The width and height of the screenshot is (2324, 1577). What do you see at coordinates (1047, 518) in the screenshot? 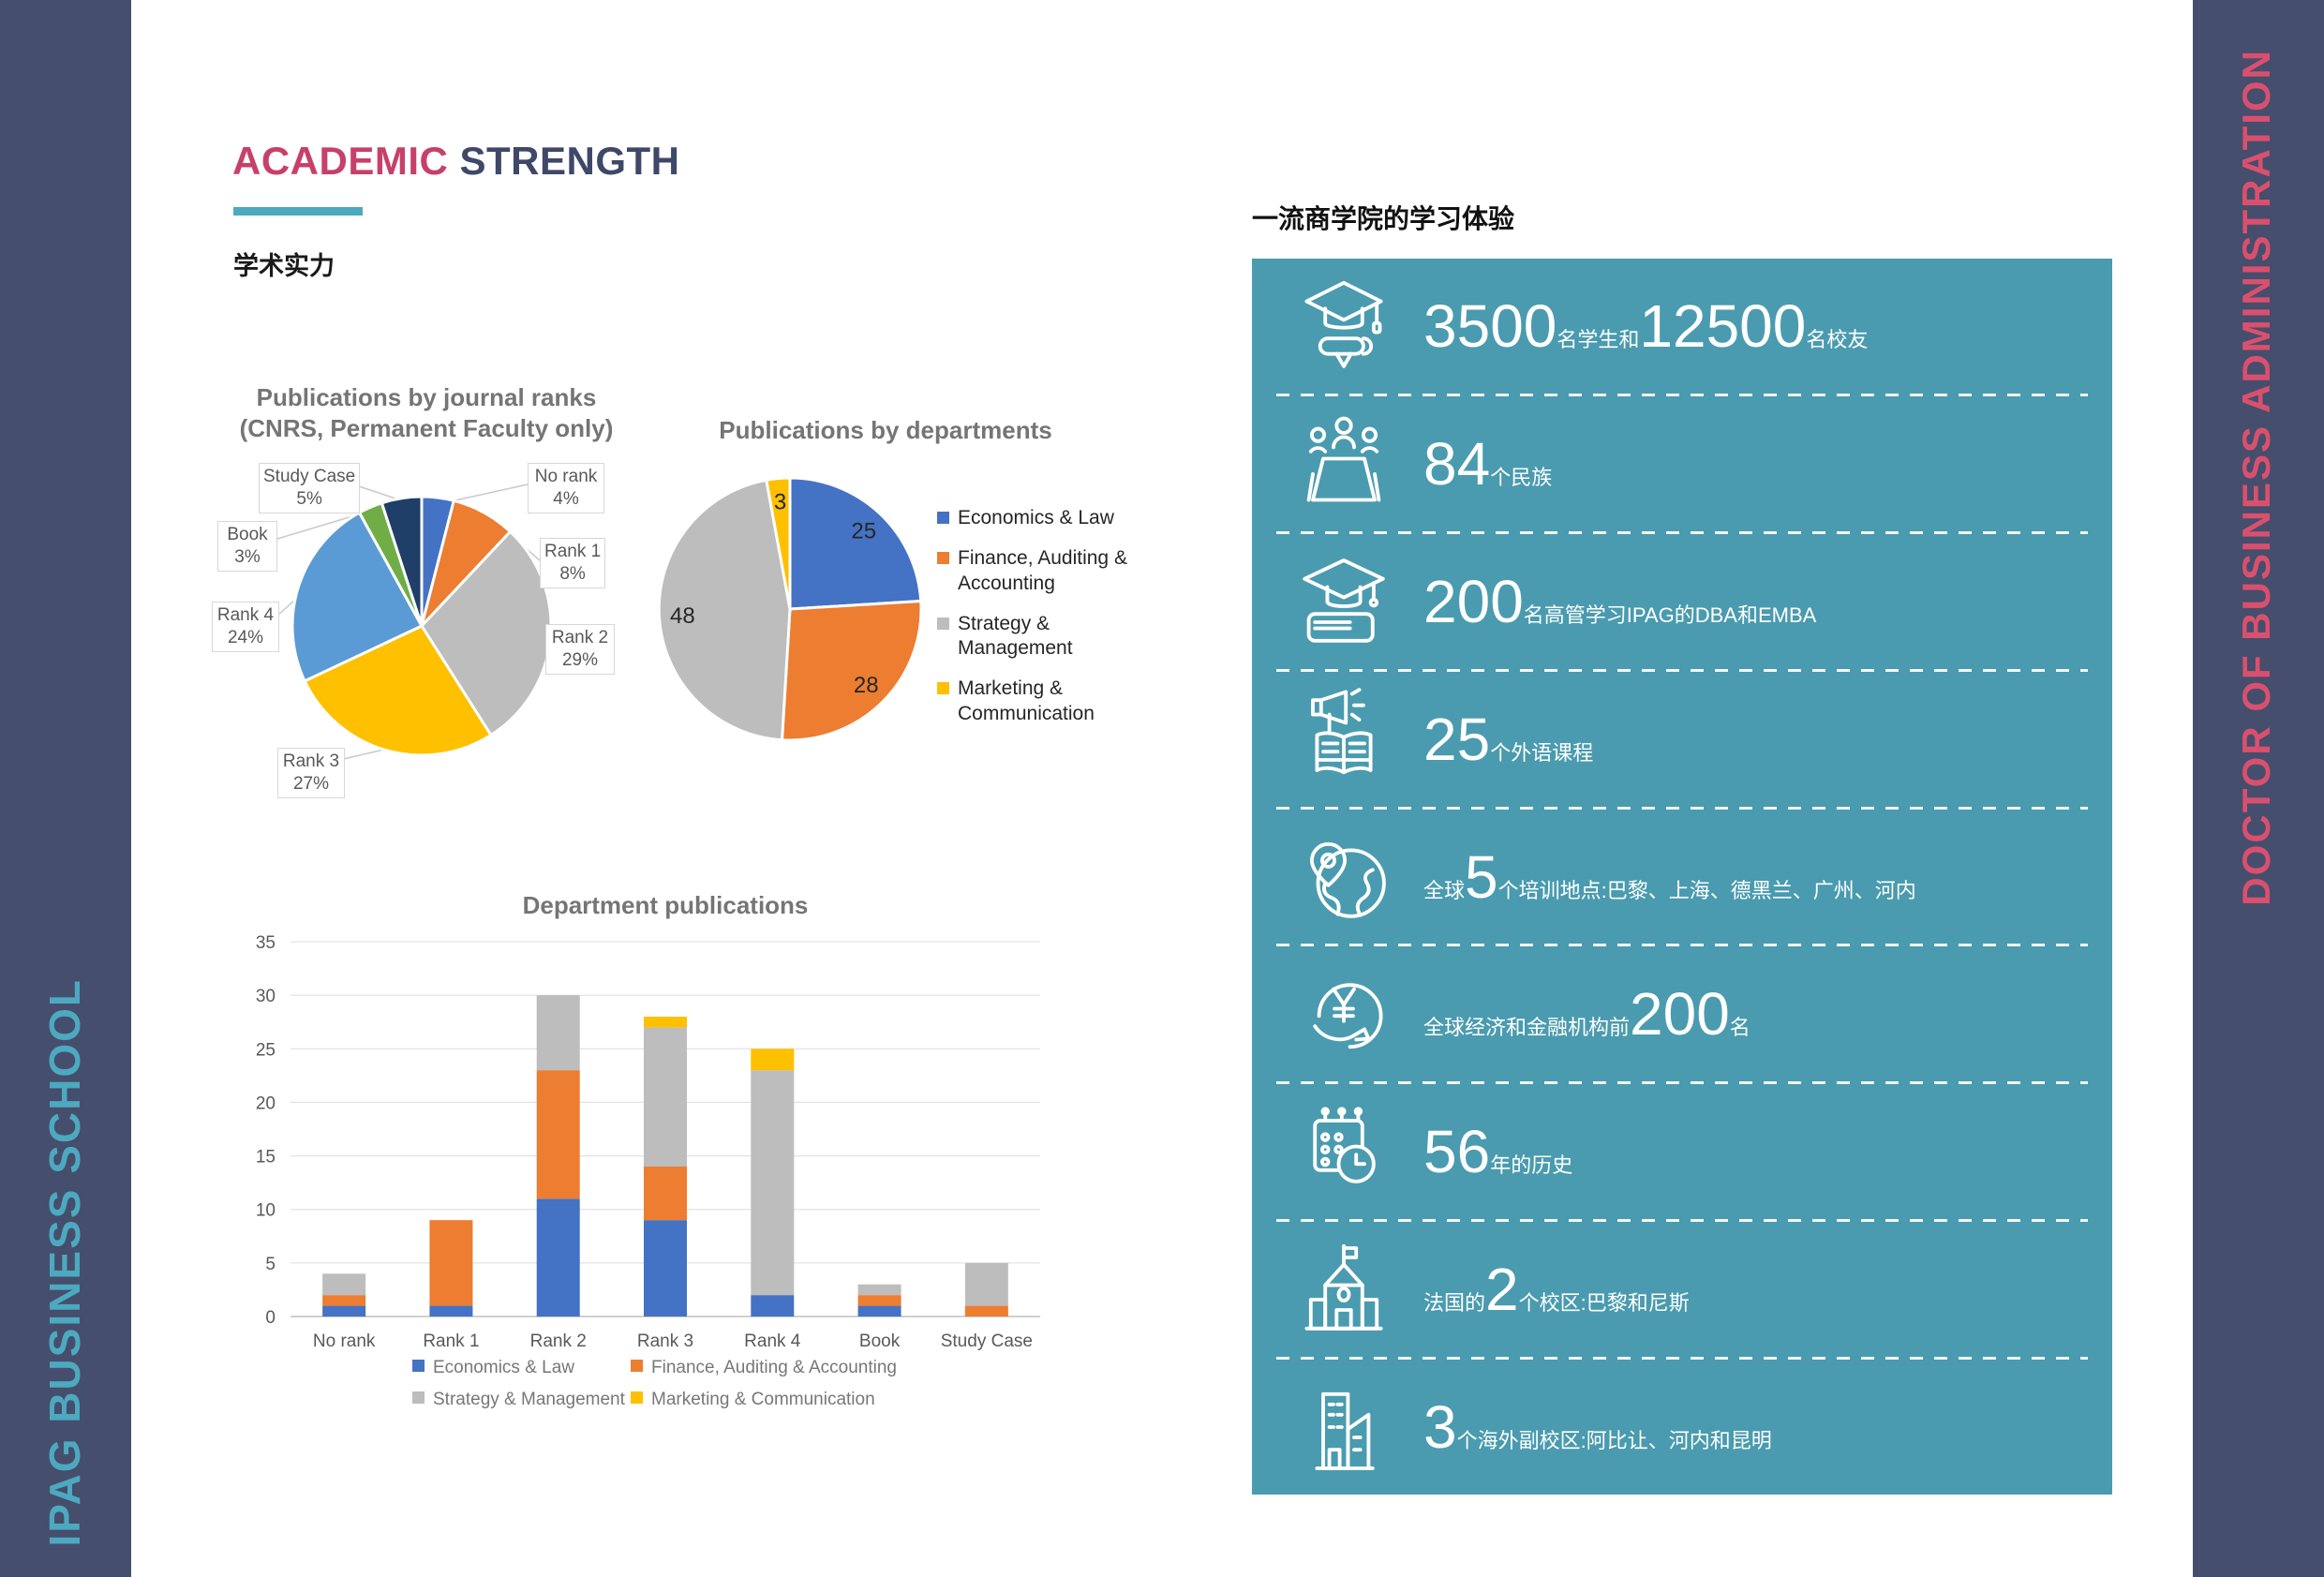
I see `pie2-legend-item: Economics & Law` at bounding box center [1047, 518].